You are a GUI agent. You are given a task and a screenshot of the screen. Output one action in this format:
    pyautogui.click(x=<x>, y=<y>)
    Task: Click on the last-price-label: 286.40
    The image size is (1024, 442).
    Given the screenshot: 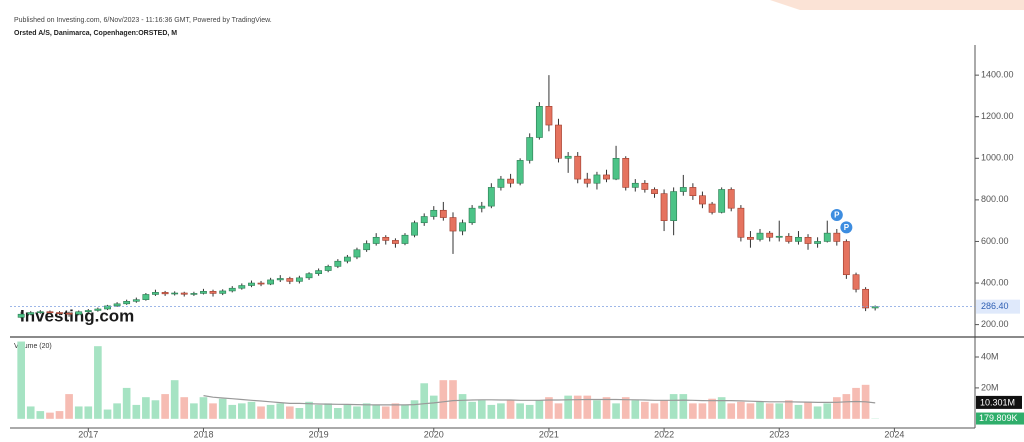 What is the action you would take?
    pyautogui.click(x=995, y=306)
    